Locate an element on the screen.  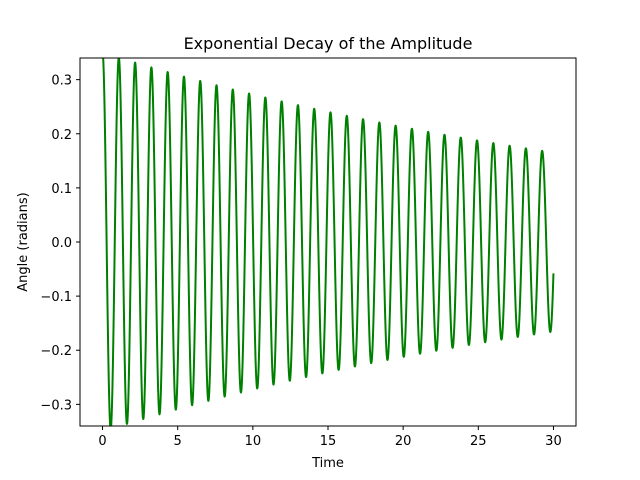
x-tick-label: 25 is located at coordinates (478, 441).